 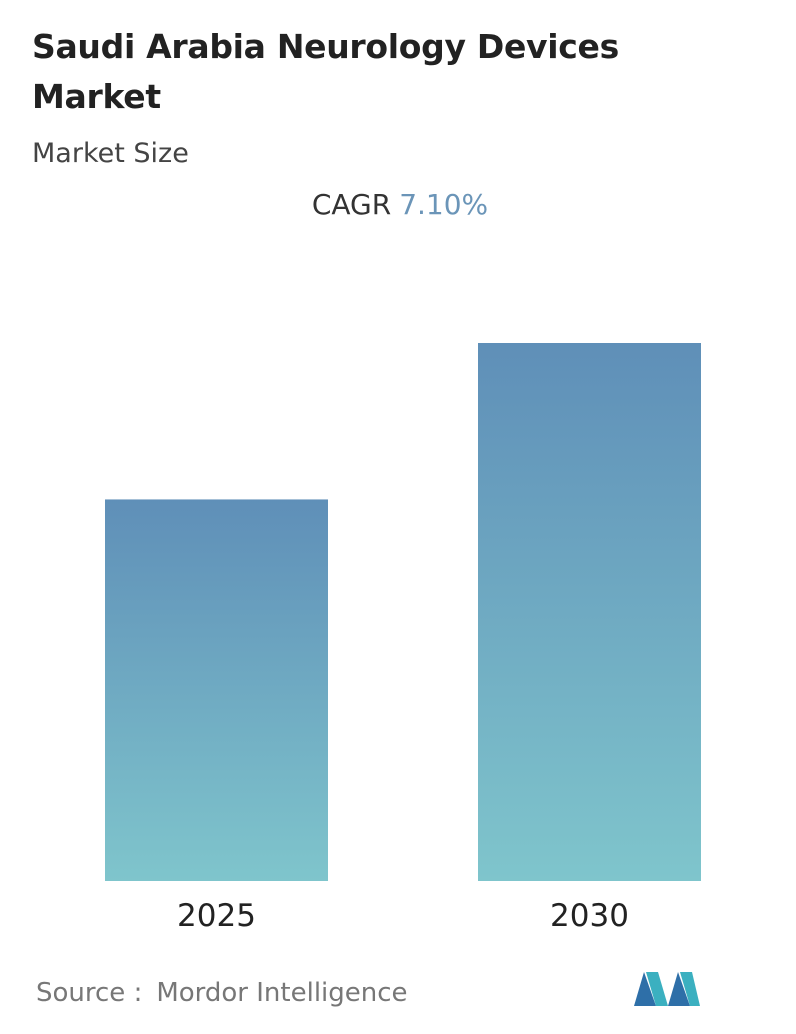 What do you see at coordinates (110, 153) in the screenshot?
I see `chart-subtitle: Market Size` at bounding box center [110, 153].